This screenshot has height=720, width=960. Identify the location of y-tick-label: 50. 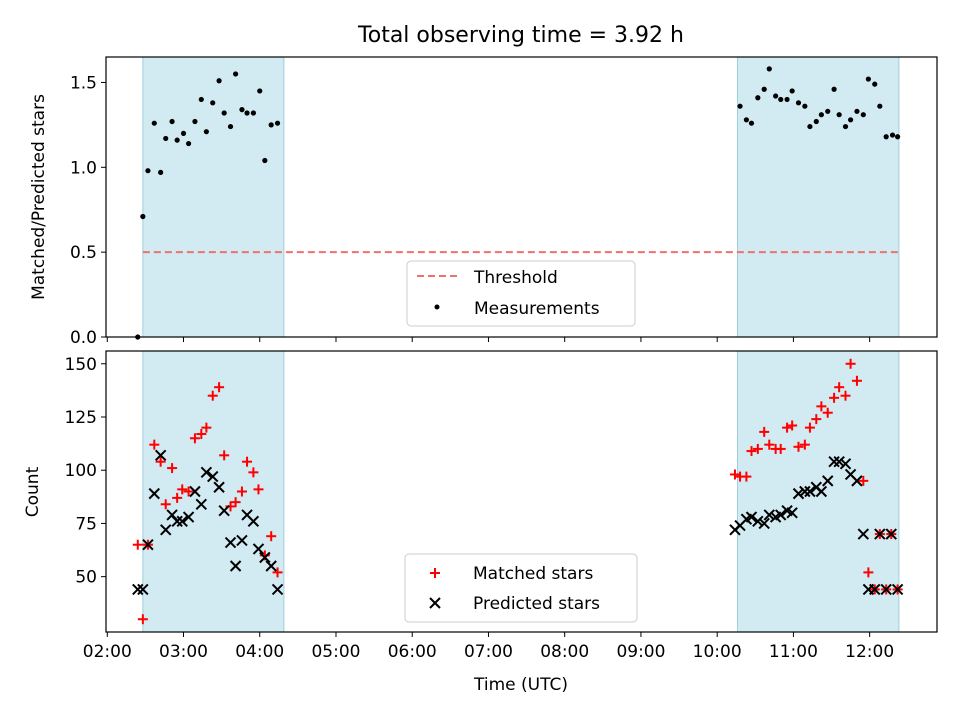
(86, 578).